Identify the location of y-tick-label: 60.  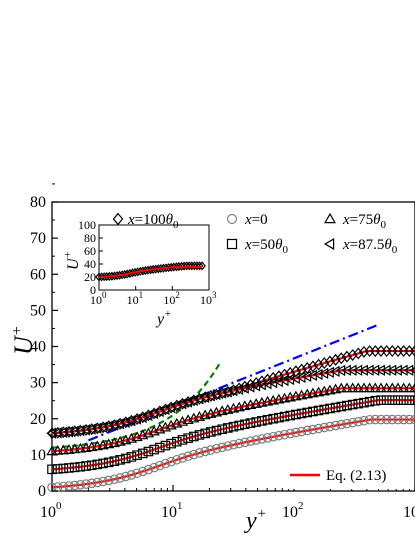
(38, 274).